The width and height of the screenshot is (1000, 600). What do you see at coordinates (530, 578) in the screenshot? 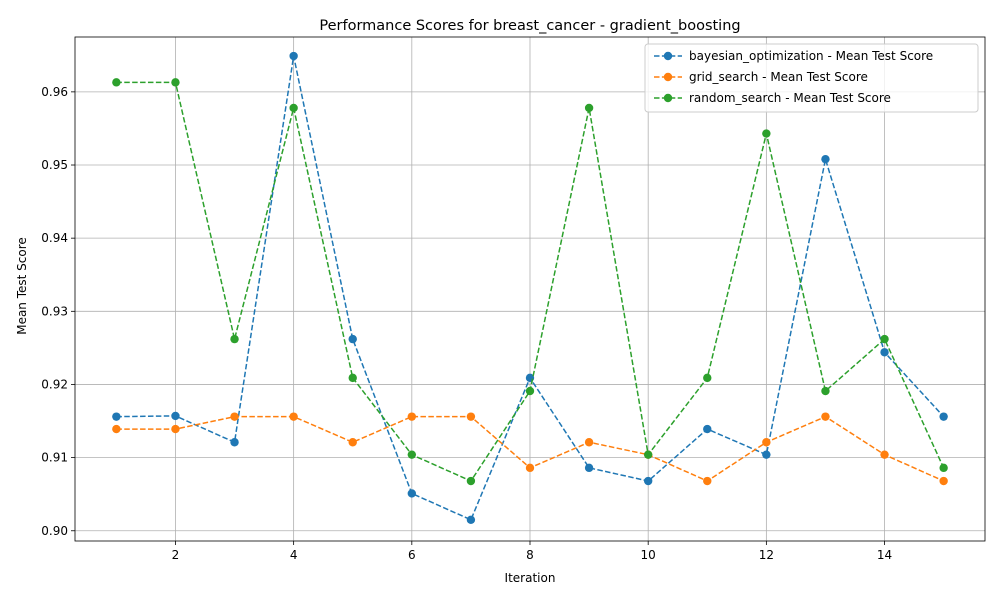
I see `x-axis-label: Iteration` at bounding box center [530, 578].